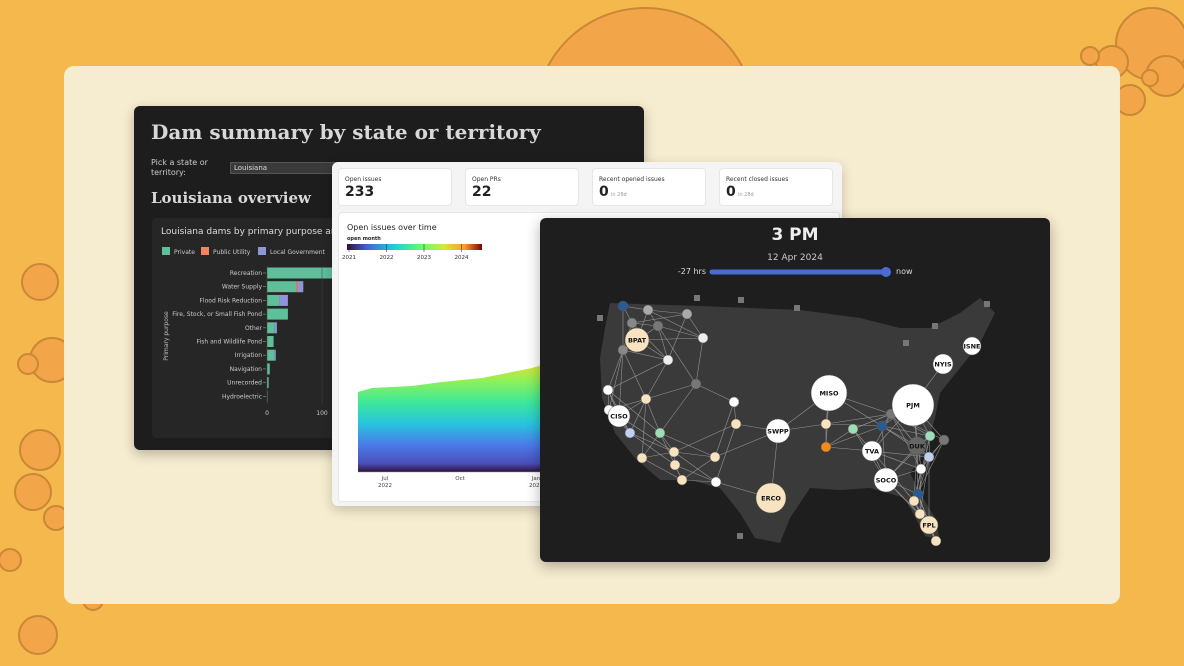 The width and height of the screenshot is (1184, 666). Describe the element at coordinates (794, 235) in the screenshot. I see `time: 3 PM` at that location.